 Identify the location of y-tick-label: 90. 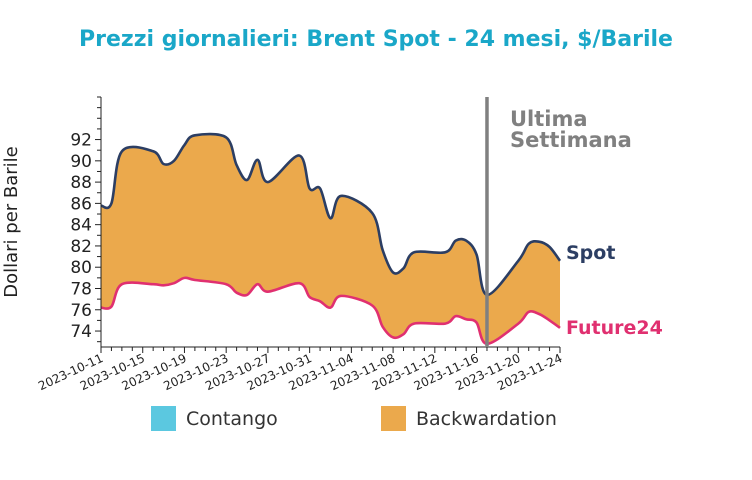
(81, 162).